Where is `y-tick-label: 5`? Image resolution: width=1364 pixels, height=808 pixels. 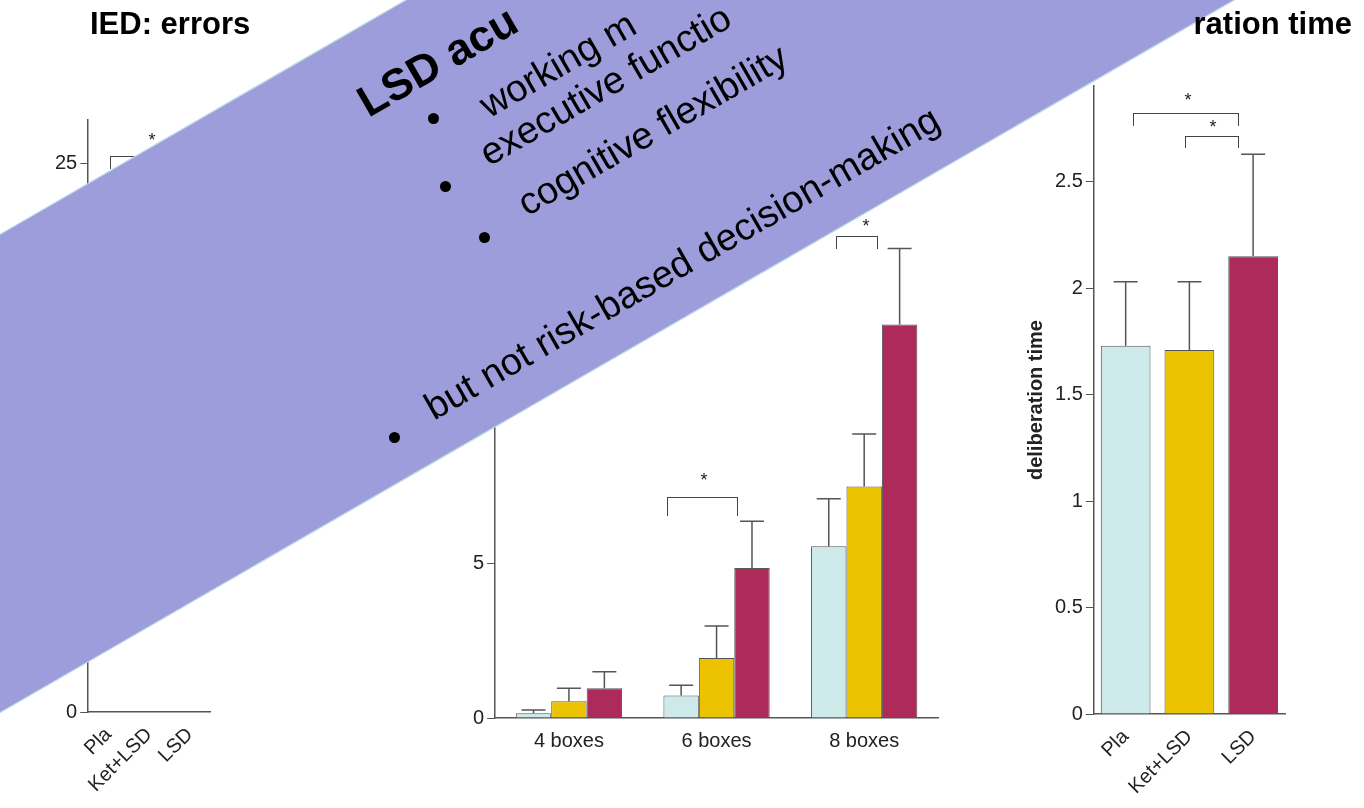
y-tick-label: 5 is located at coordinates (479, 562).